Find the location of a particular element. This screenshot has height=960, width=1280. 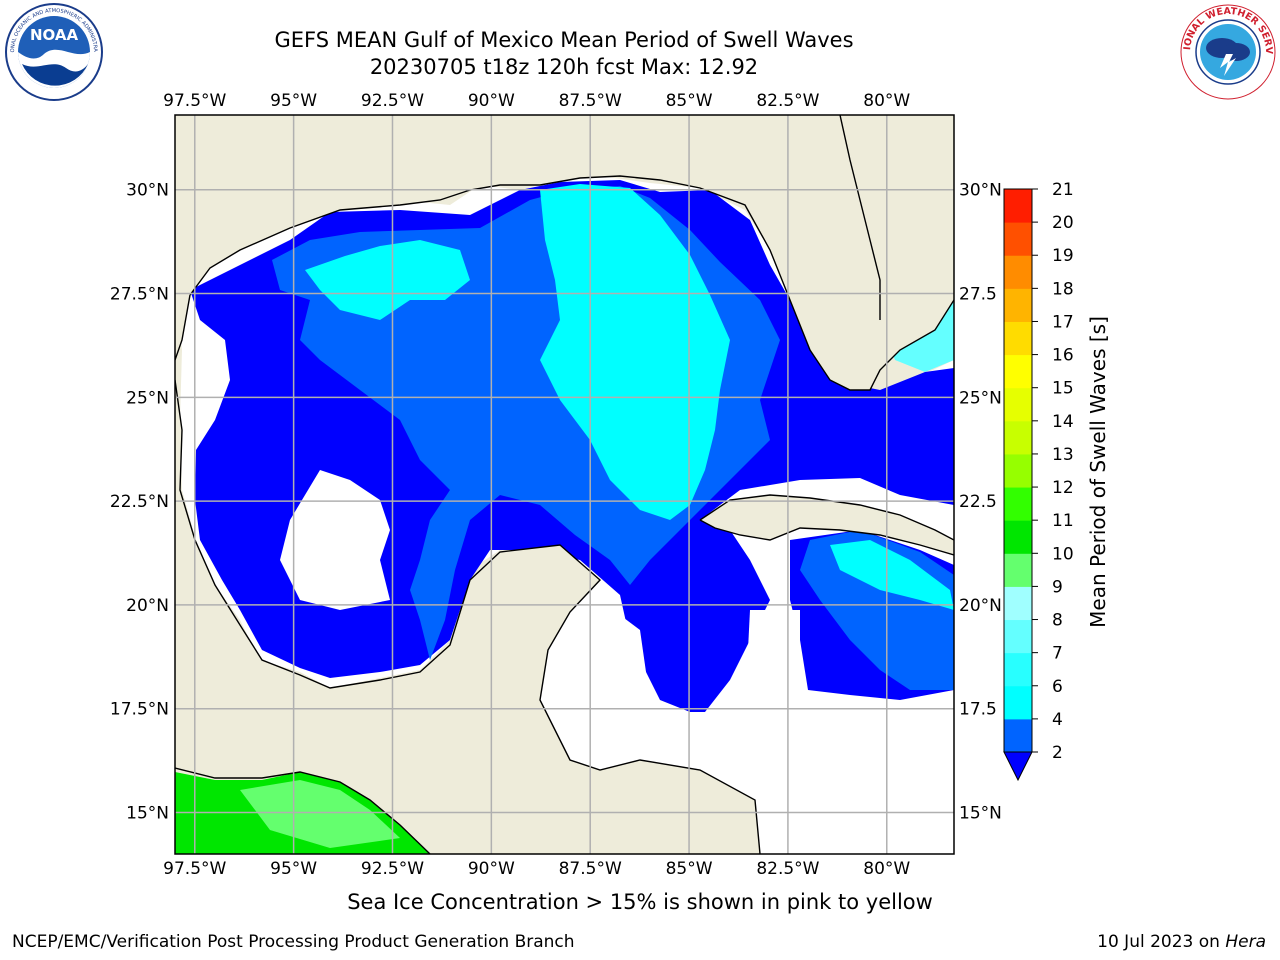

colorbar-extend-arrow is located at coordinates (1018, 766).